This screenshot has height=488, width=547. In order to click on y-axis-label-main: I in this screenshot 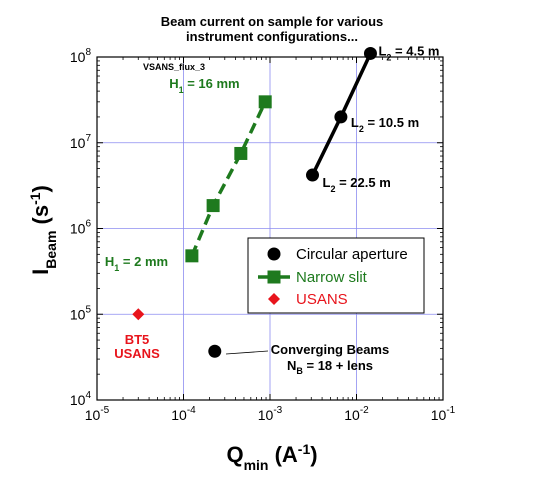, I will do `click(40, 272)`.